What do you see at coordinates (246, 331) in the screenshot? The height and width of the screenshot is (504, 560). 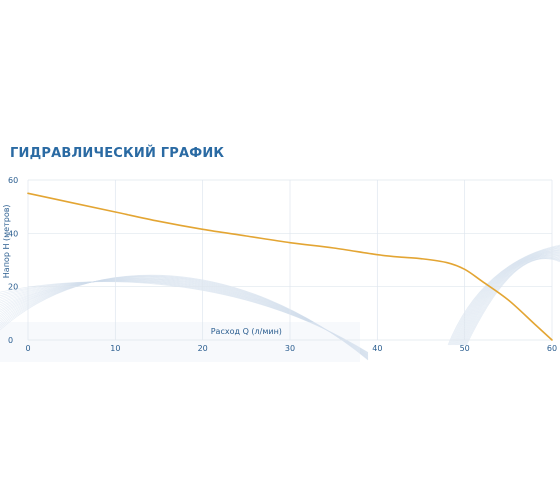 I see `x-axis-label: Расход Q (л/мин)` at bounding box center [246, 331].